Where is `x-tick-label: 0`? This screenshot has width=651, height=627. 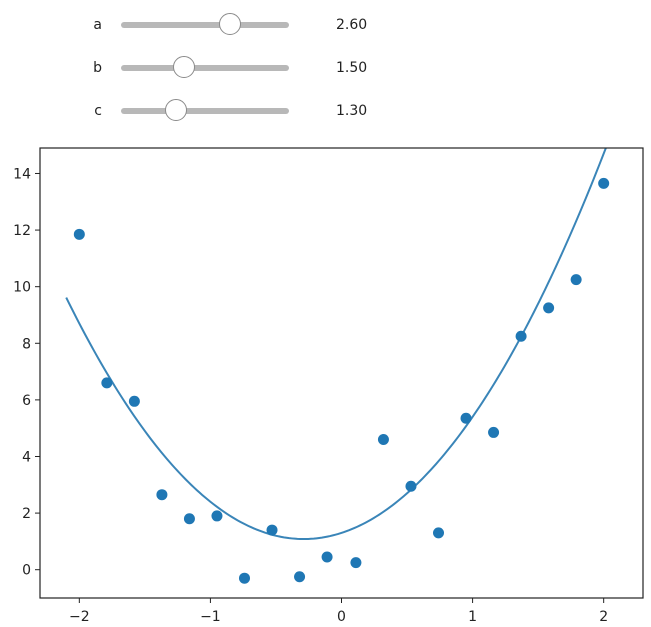
x-tick-label: 0 is located at coordinates (341, 617).